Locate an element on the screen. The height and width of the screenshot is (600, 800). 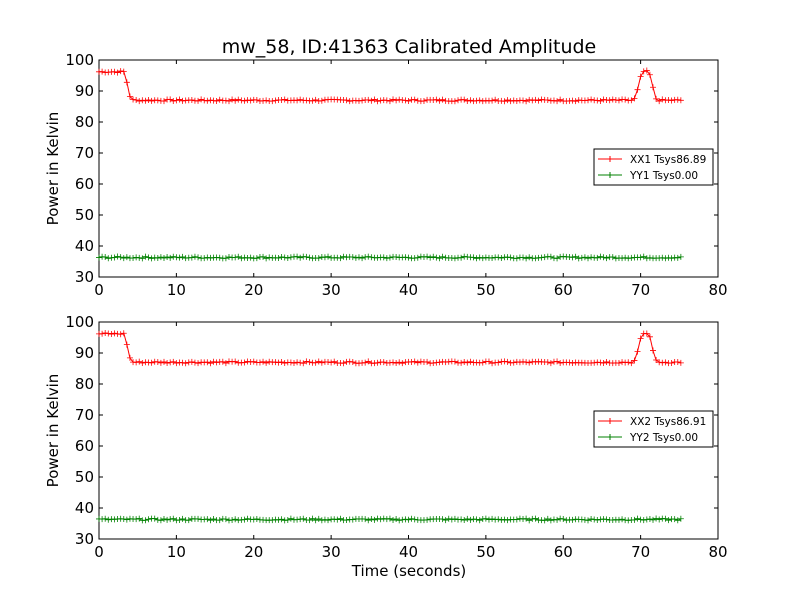
x-tick-label: 50 is located at coordinates (485, 552).